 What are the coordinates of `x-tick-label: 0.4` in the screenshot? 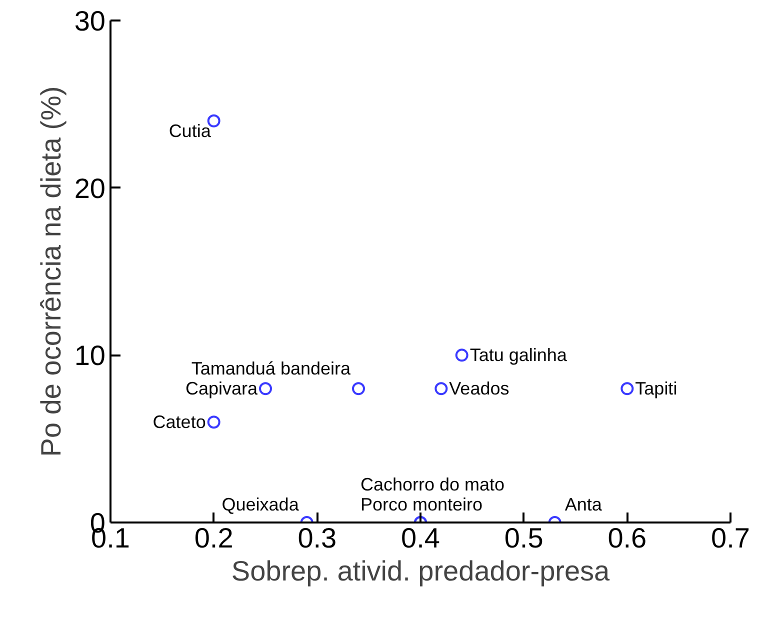 It's located at (420, 538).